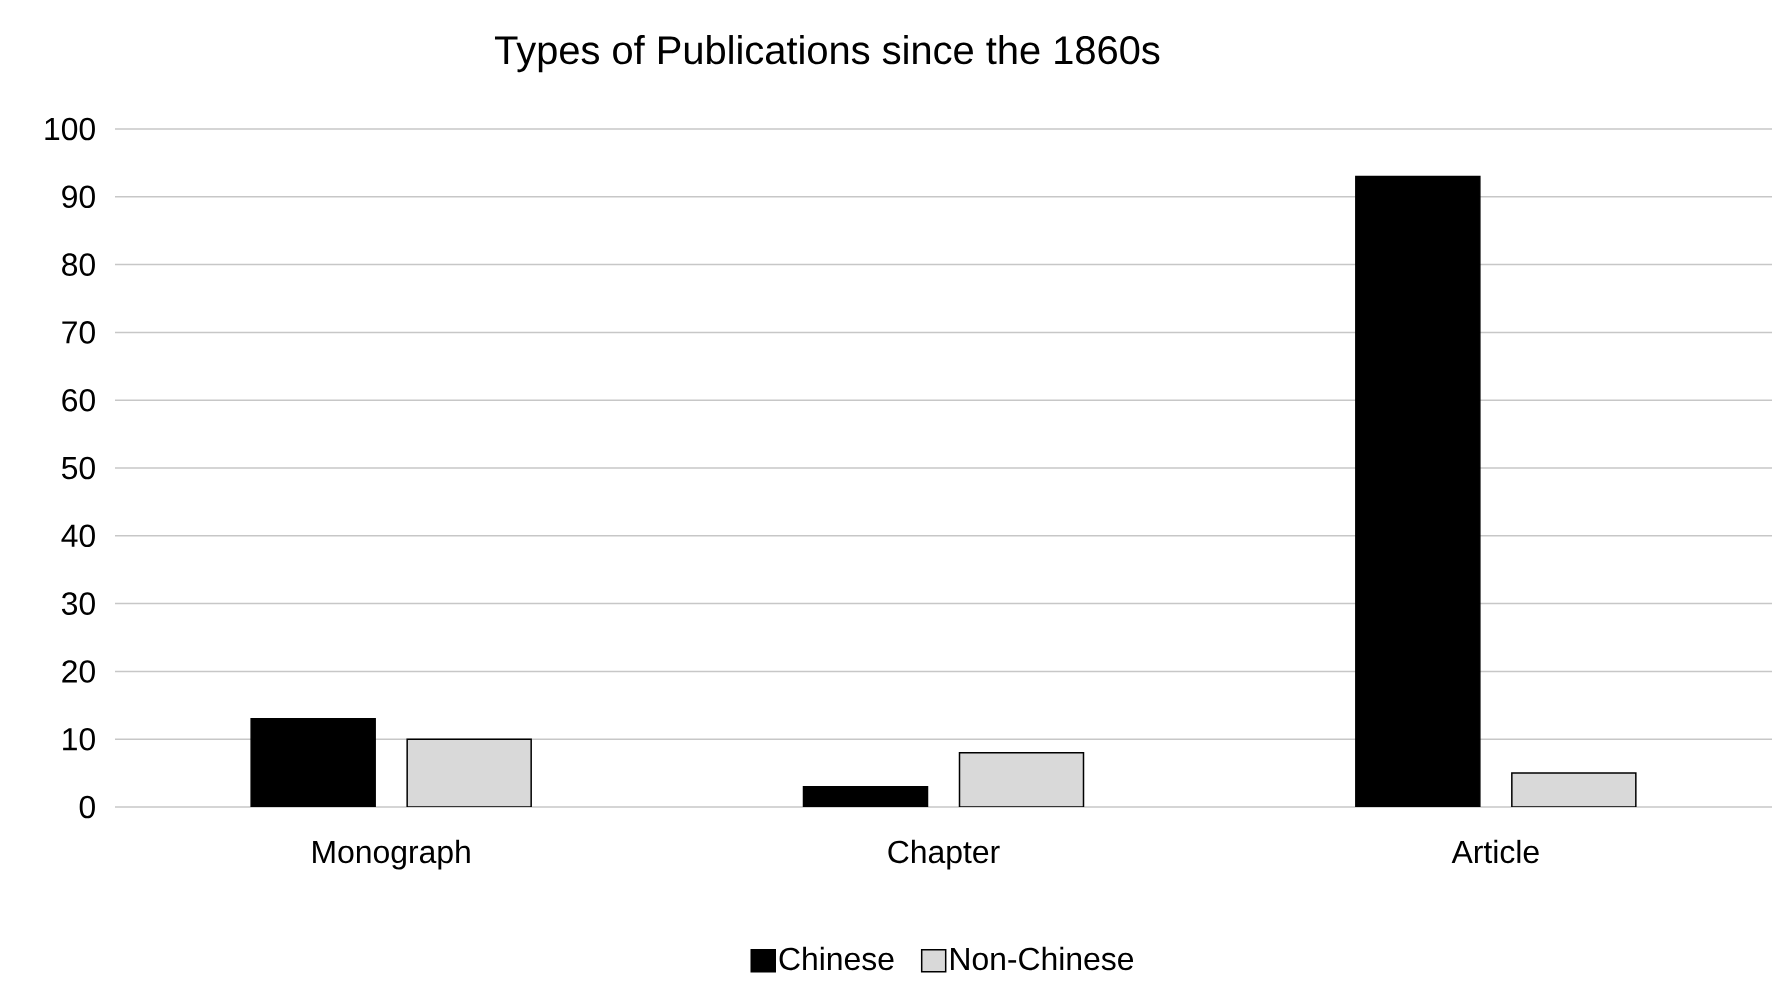 This screenshot has width=1772, height=998. What do you see at coordinates (78, 332) in the screenshot?
I see `y-tick-label: 70` at bounding box center [78, 332].